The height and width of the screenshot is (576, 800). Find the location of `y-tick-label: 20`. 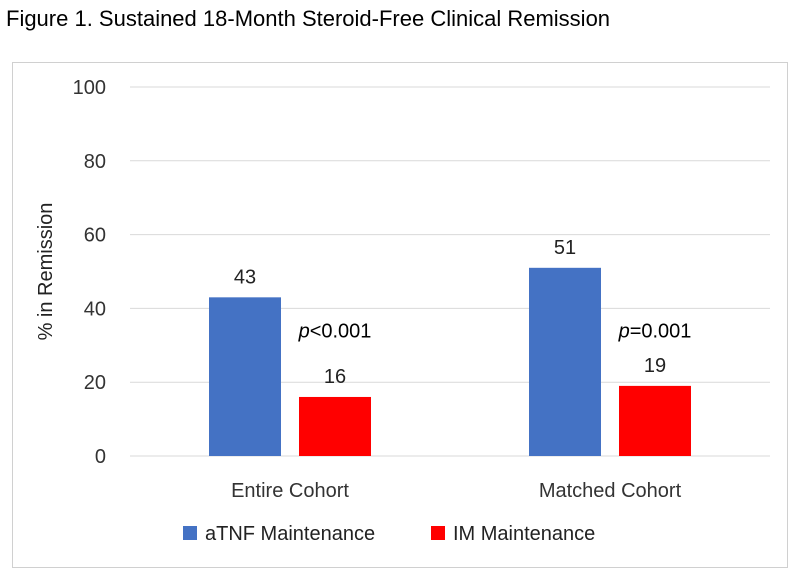

y-tick-label: 20 is located at coordinates (95, 383).